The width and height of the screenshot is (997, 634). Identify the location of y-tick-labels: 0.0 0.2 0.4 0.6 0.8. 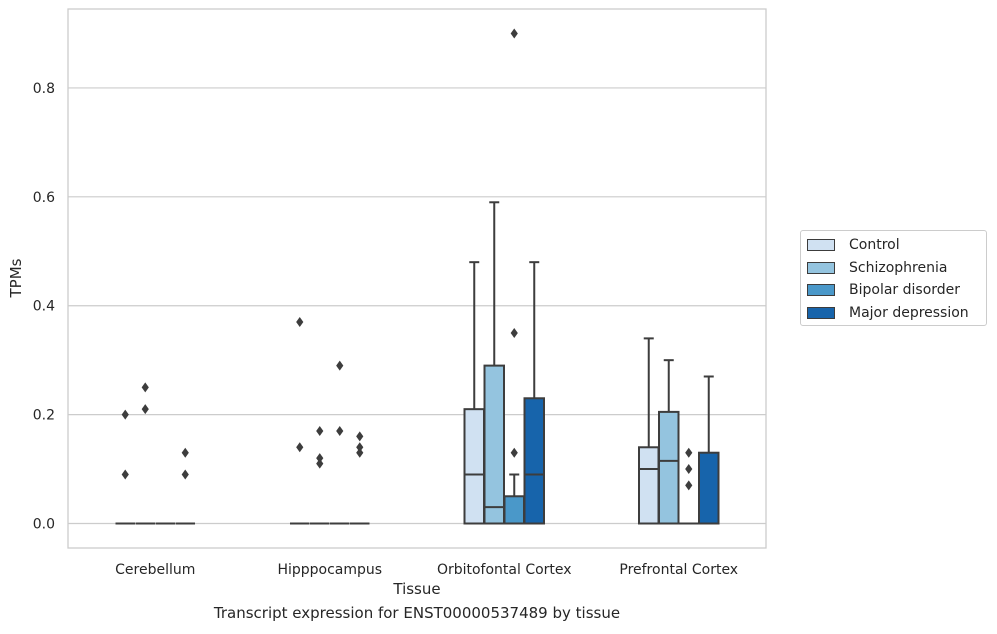
(44, 307).